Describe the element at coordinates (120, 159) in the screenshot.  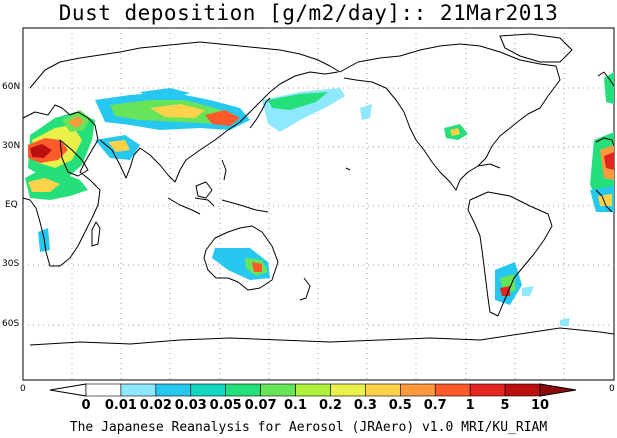
I see `coast-india` at that location.